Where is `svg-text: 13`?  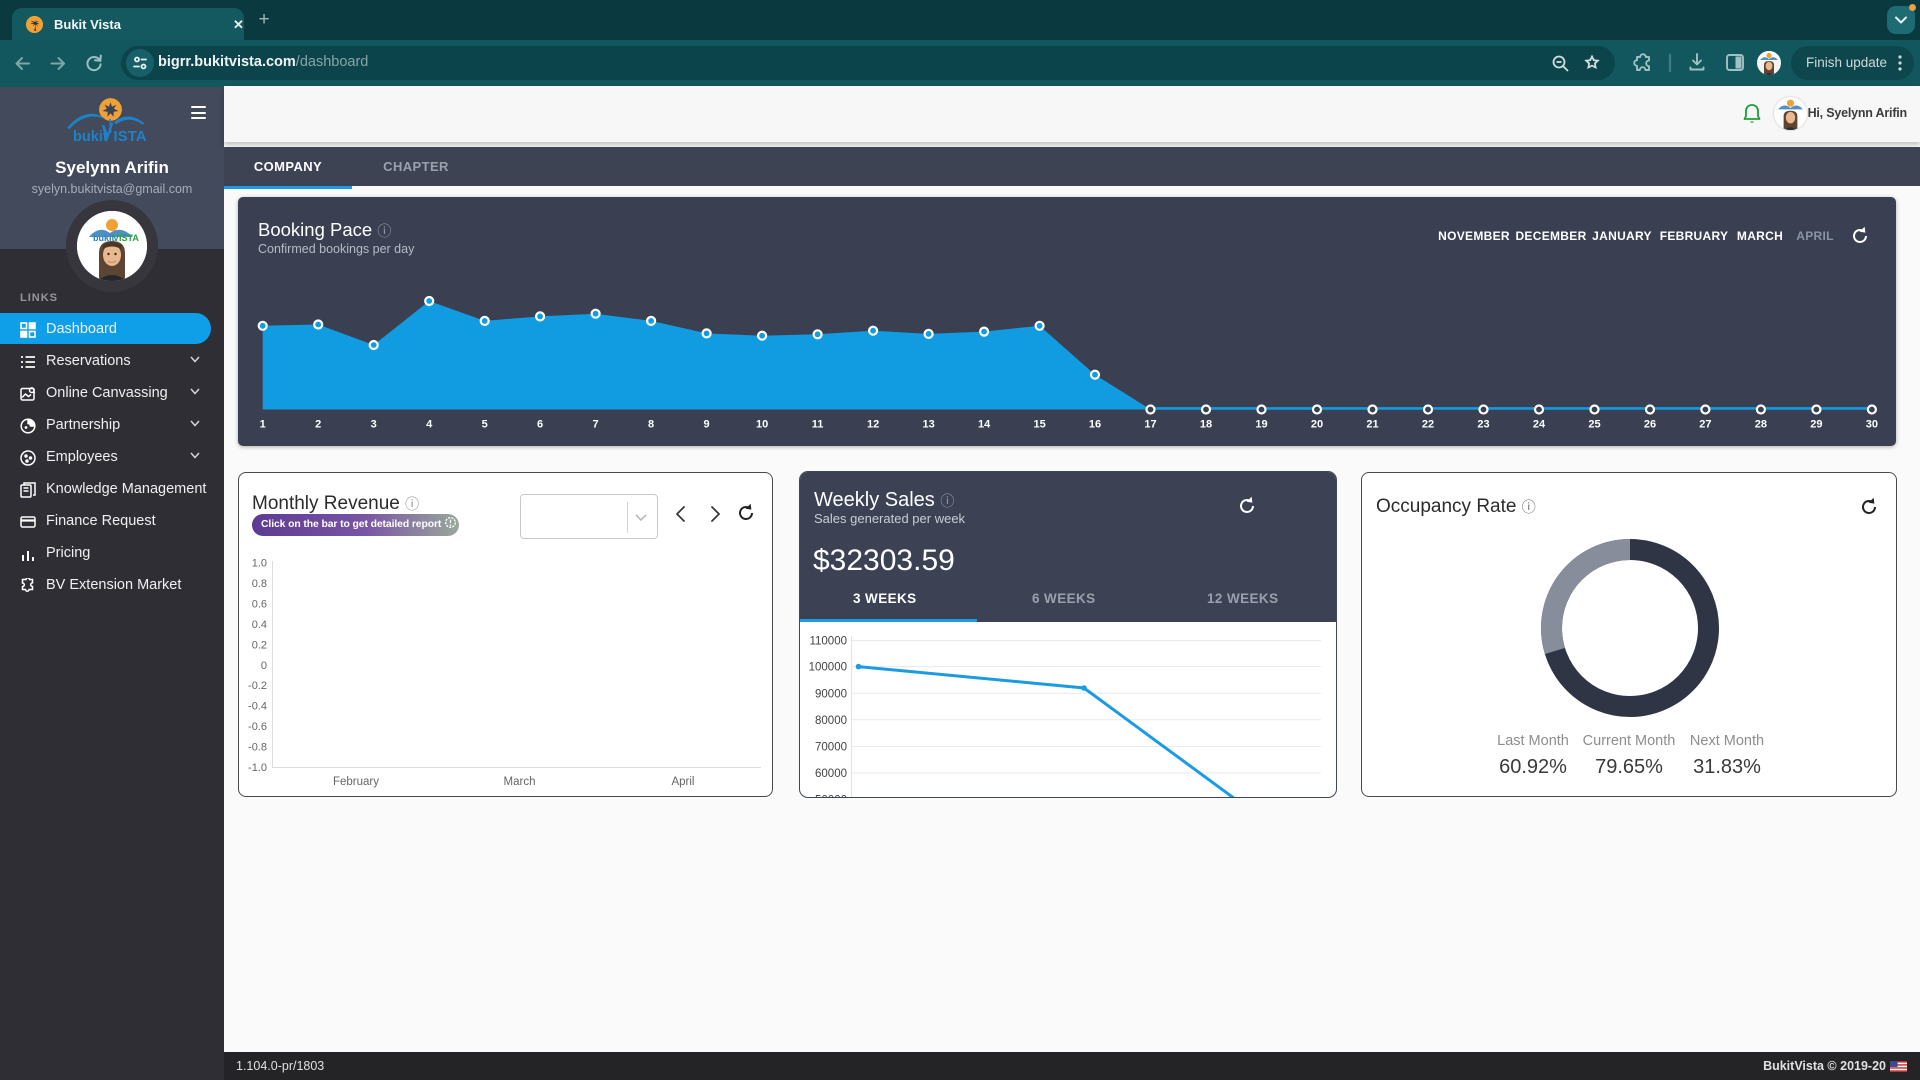 svg-text: 13 is located at coordinates (928, 425).